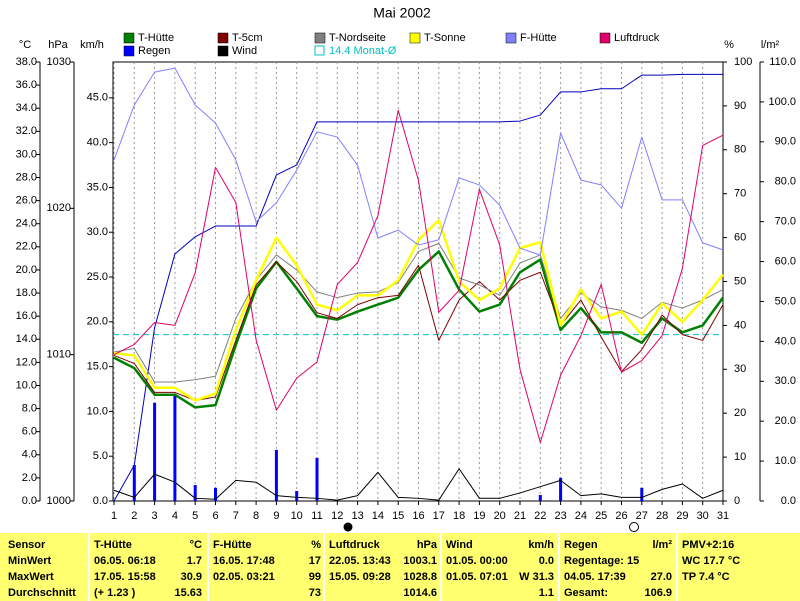 This screenshot has width=800, height=601. Describe the element at coordinates (27, 545) in the screenshot. I see `row-label: Sensor` at that location.